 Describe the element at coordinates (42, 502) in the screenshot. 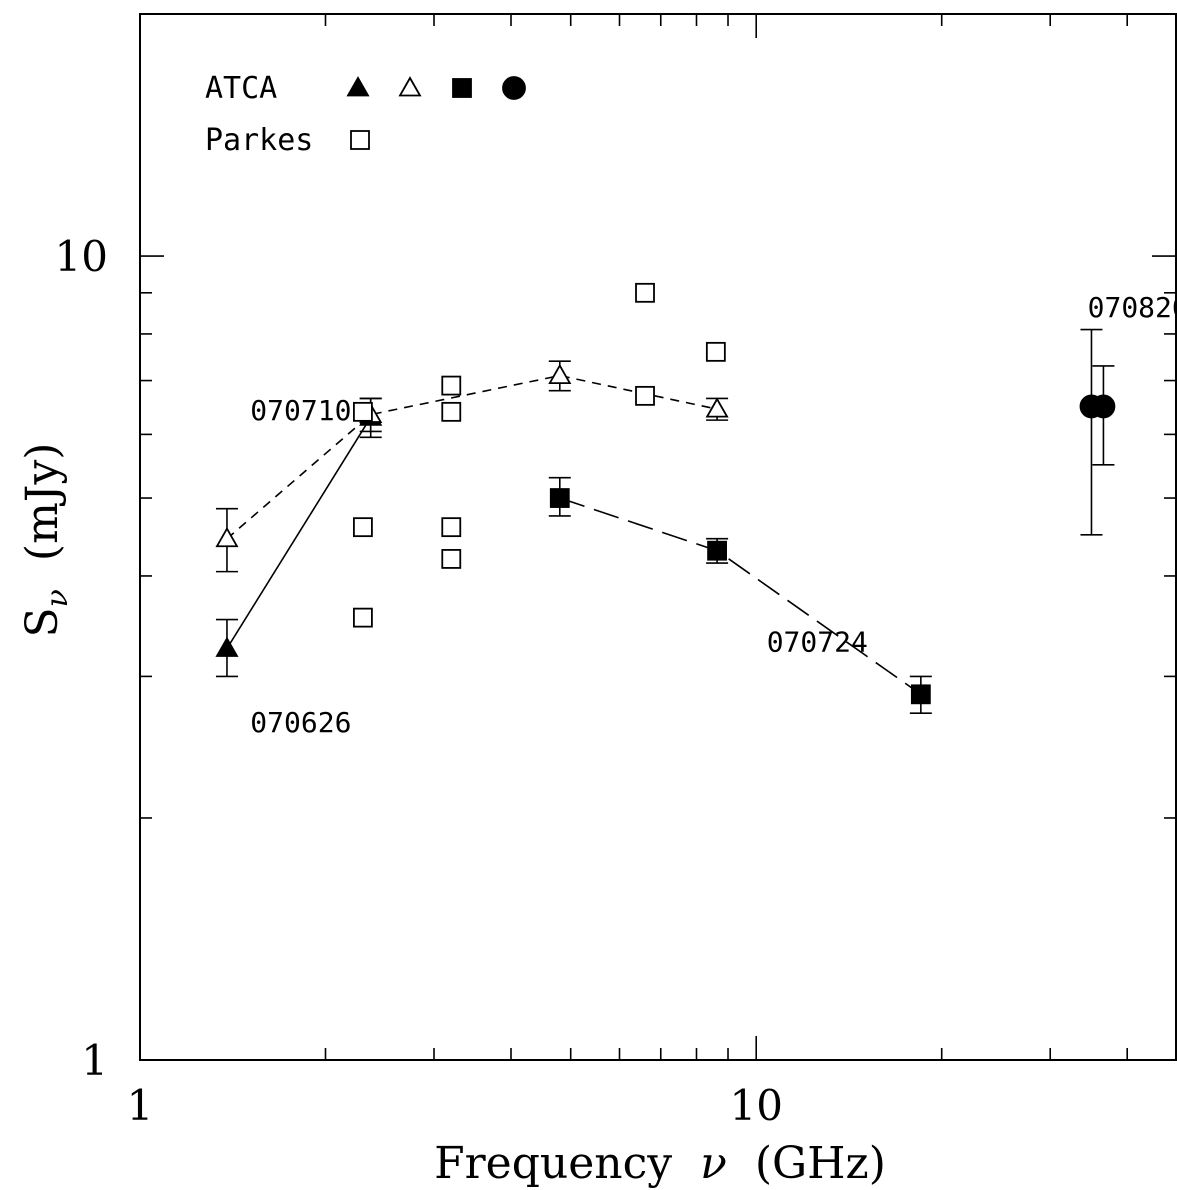

I see `y-axis-title-unit: (mJy)` at that location.